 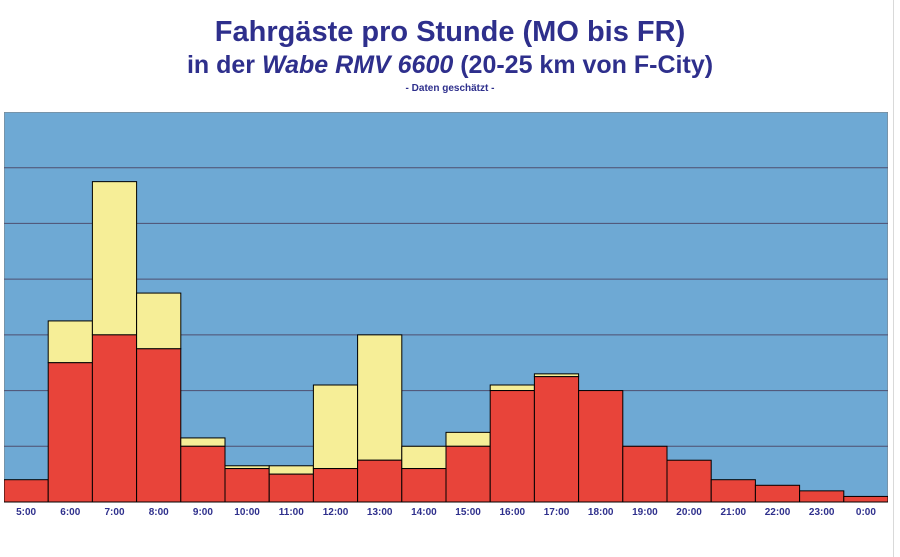 I want to click on x-tick-label: 19:00, so click(x=645, y=512).